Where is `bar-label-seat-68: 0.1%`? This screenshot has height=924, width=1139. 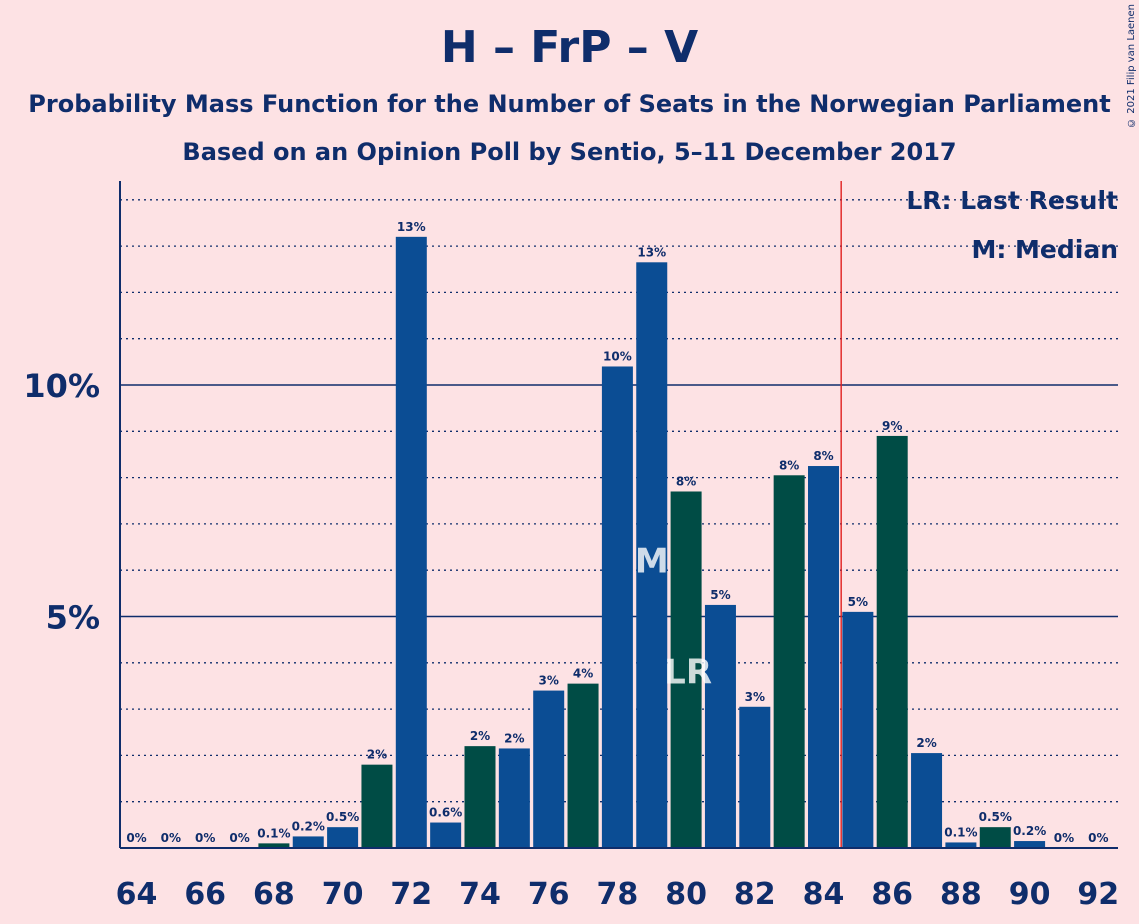
bar-label-seat-68: 0.1% is located at coordinates (273, 833).